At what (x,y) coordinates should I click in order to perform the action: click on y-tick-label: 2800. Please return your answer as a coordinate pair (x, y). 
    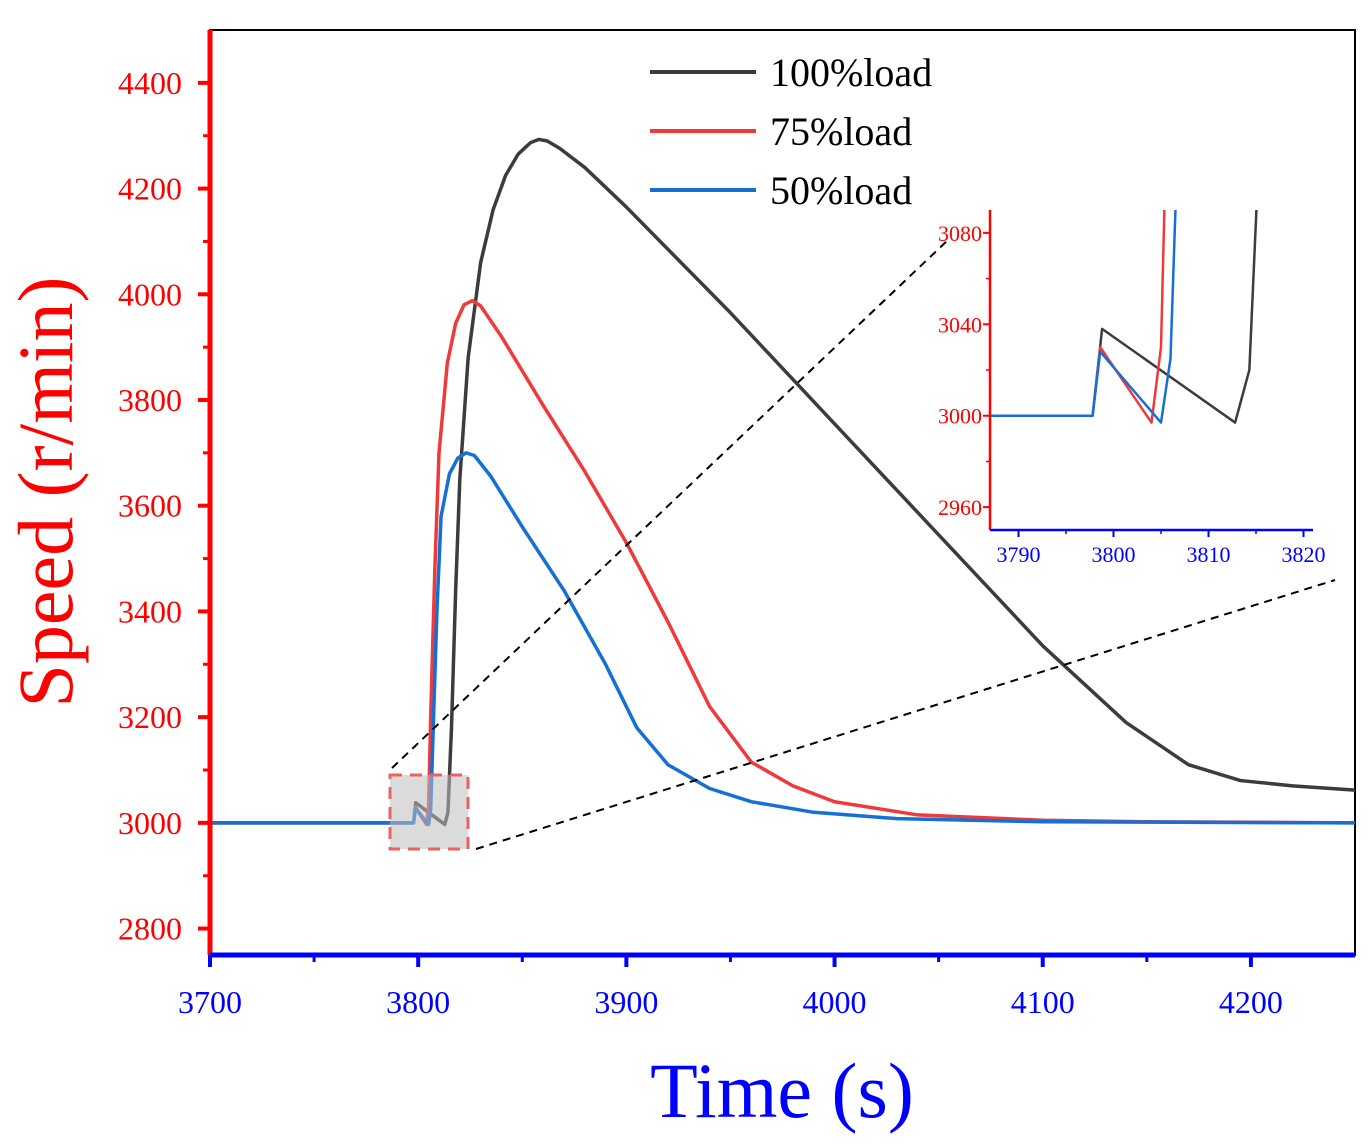
    Looking at the image, I should click on (150, 929).